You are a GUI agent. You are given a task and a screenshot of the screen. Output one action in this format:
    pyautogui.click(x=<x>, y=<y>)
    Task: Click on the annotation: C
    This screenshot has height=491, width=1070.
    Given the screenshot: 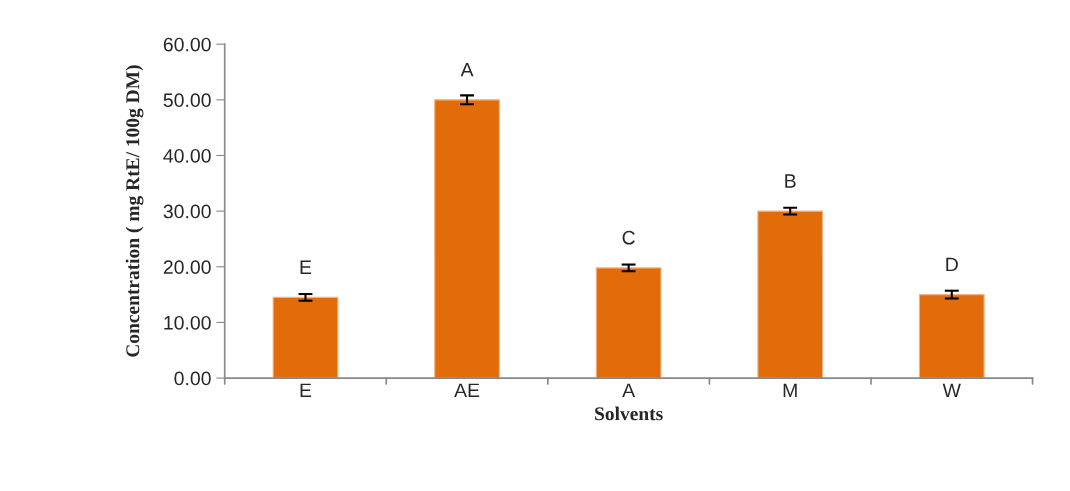 What is the action you would take?
    pyautogui.click(x=628, y=237)
    